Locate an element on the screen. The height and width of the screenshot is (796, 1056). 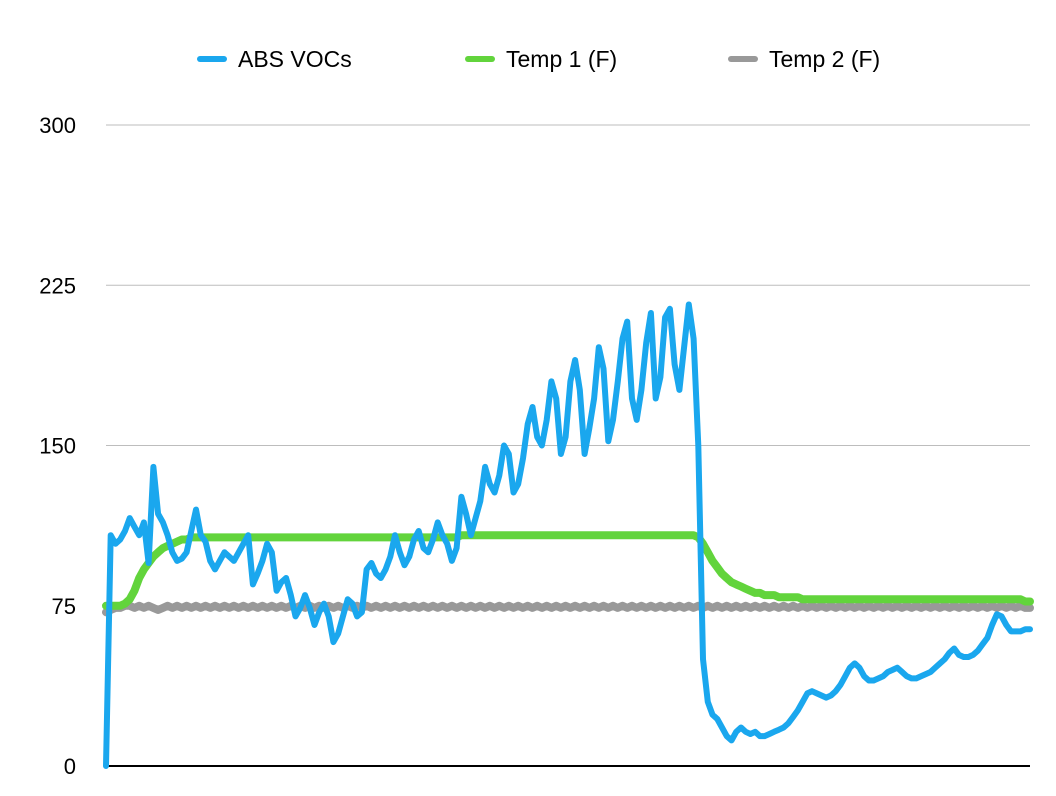
legend-label: Temp 1 (F) is located at coordinates (561, 59).